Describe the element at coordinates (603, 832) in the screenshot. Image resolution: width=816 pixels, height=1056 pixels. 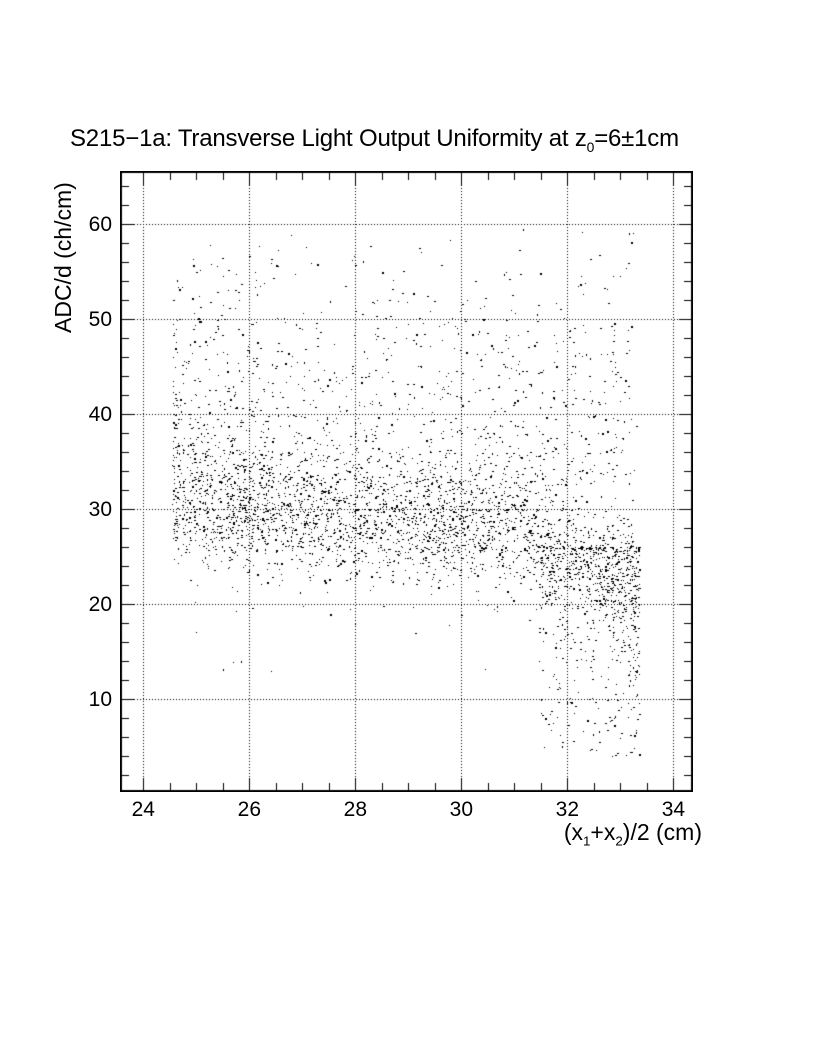
I see `x-axis-label-part: +x` at that location.